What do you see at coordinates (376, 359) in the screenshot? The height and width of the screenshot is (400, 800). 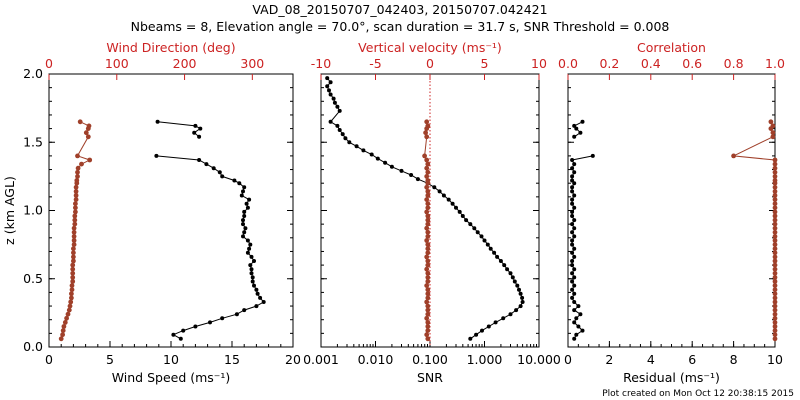 I see `snr-xtick-label: 0.010` at bounding box center [376, 359].